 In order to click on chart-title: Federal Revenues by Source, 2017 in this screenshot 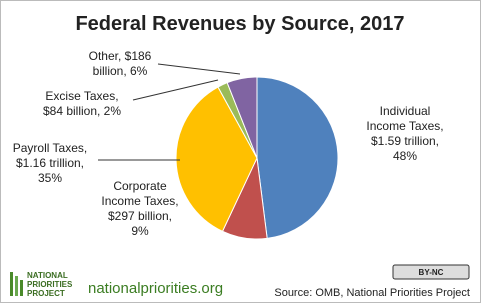, I will do `click(239, 24)`.